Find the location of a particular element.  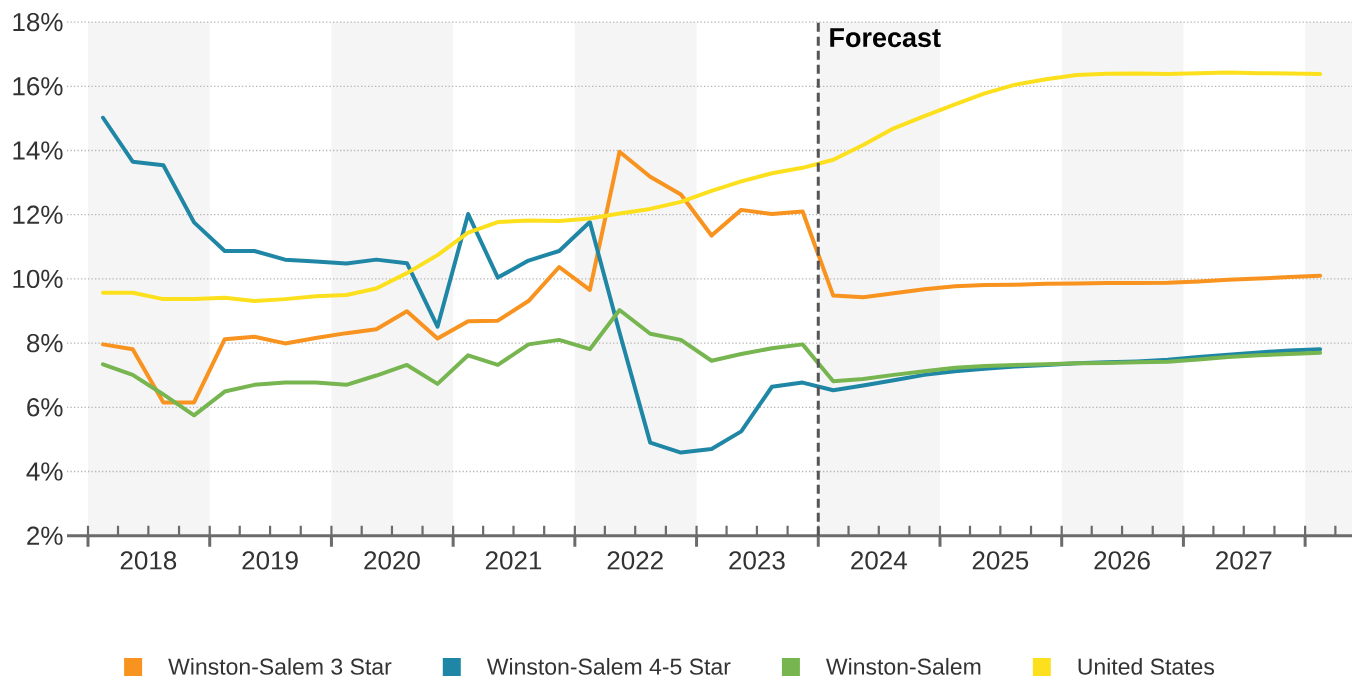

y-tick-label: 8% is located at coordinates (45, 343).